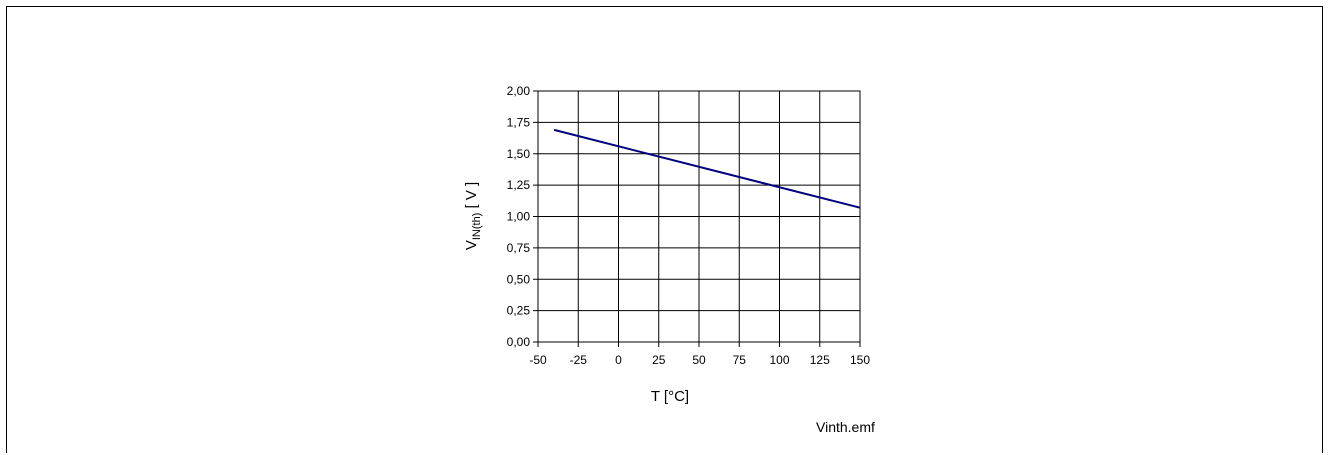  What do you see at coordinates (579, 360) in the screenshot?
I see `x-tick-label: -25` at bounding box center [579, 360].